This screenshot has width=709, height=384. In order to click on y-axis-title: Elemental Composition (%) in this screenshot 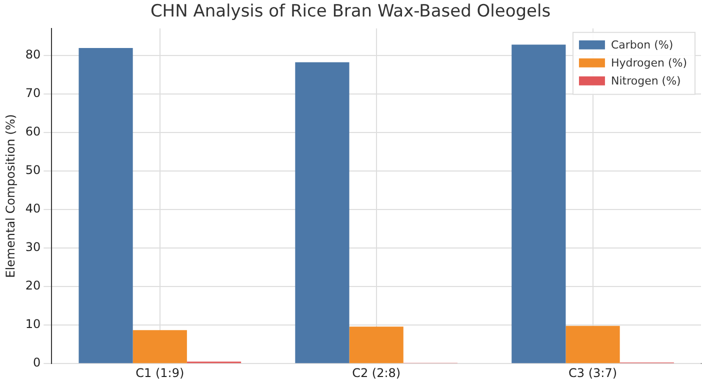, I will do `click(10, 196)`.